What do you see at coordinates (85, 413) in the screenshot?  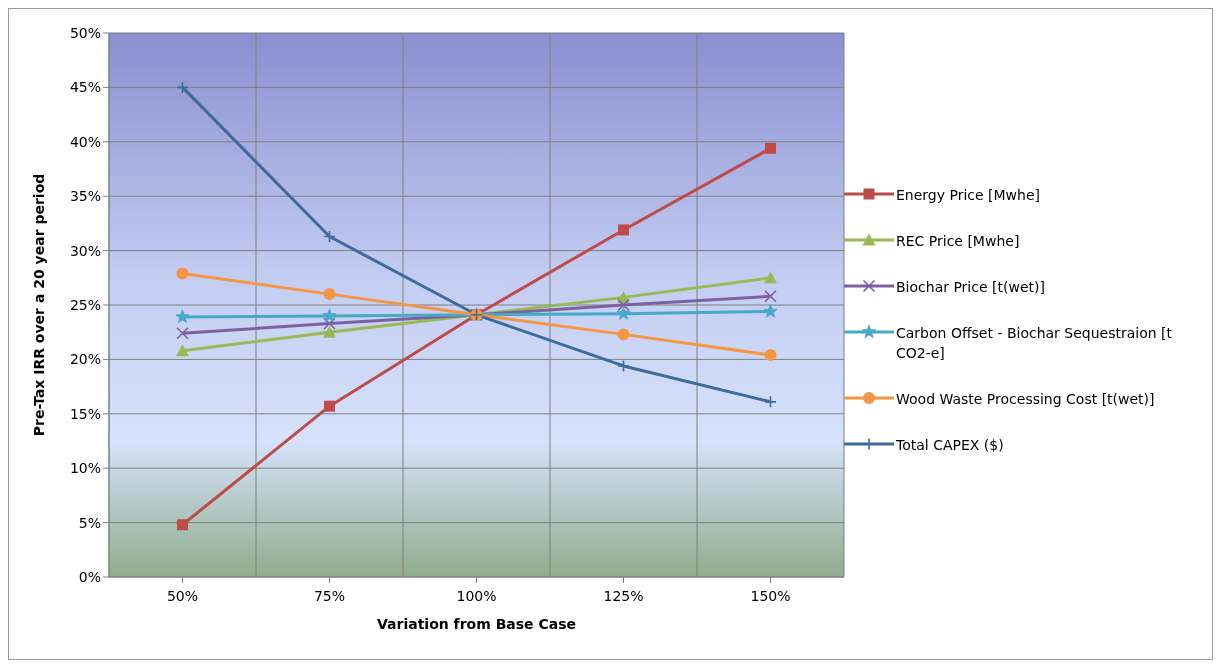 I see `y-tick-label: 15%` at bounding box center [85, 413].